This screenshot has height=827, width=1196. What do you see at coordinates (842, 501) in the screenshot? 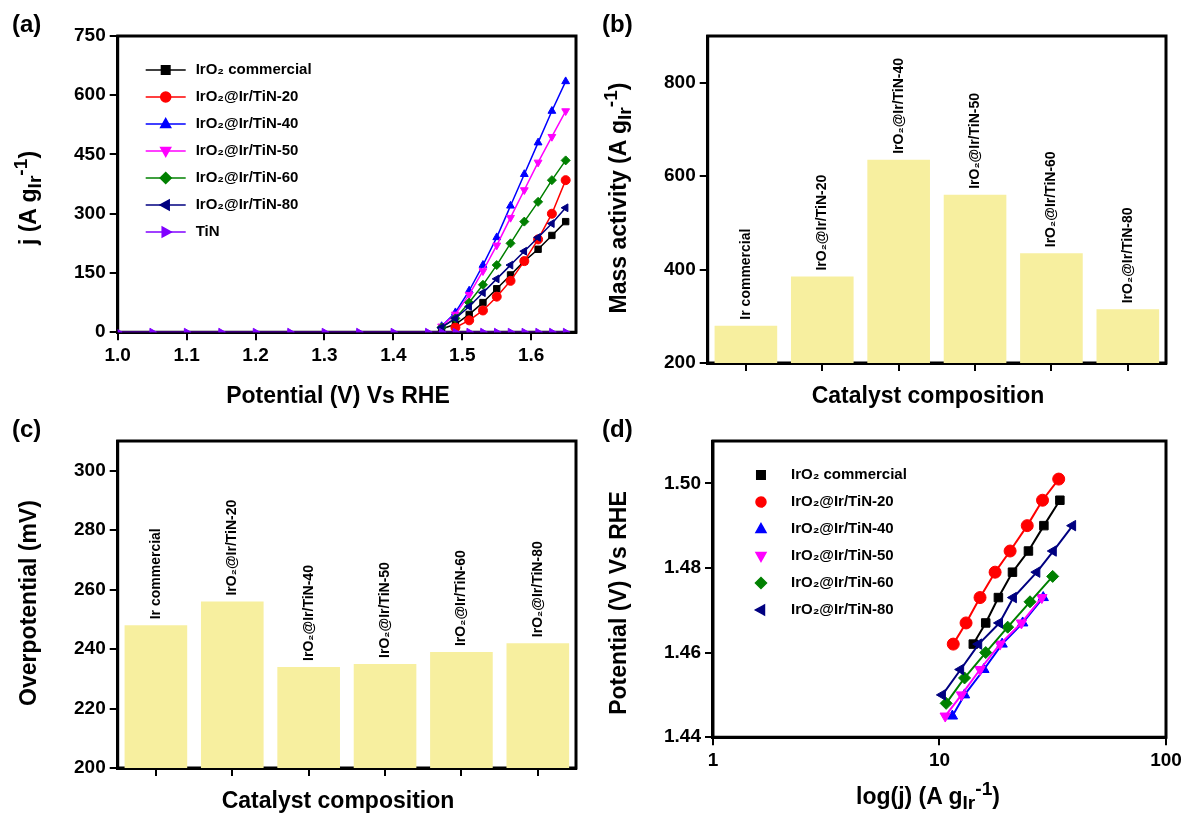
I see `legend-label: IrO₂@Ir/TiN-20` at bounding box center [842, 501].